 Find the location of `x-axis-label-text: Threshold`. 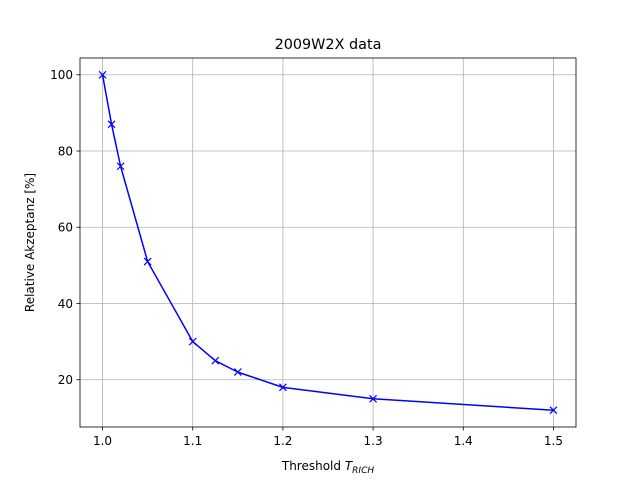

x-axis-label-text: Threshold is located at coordinates (313, 466).